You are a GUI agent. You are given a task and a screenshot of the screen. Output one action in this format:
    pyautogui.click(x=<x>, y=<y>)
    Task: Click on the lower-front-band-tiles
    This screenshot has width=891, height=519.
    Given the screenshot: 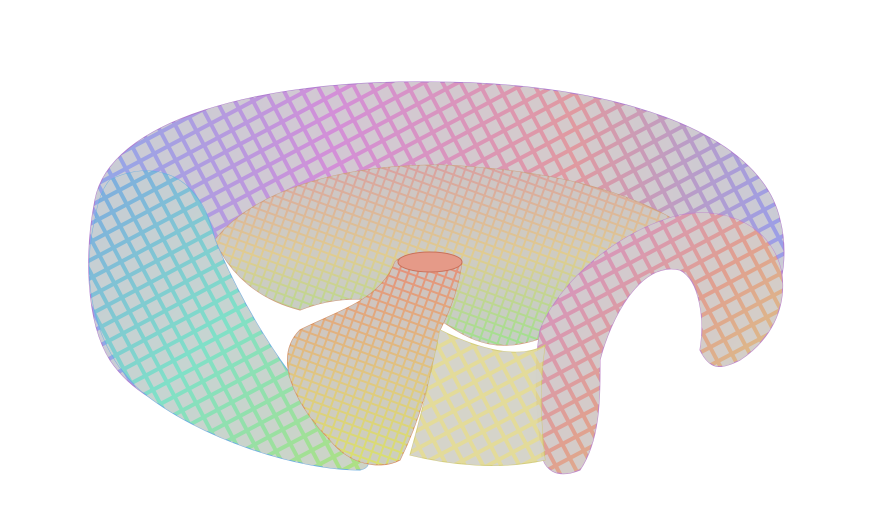 What is the action you would take?
    pyautogui.click(x=477, y=398)
    